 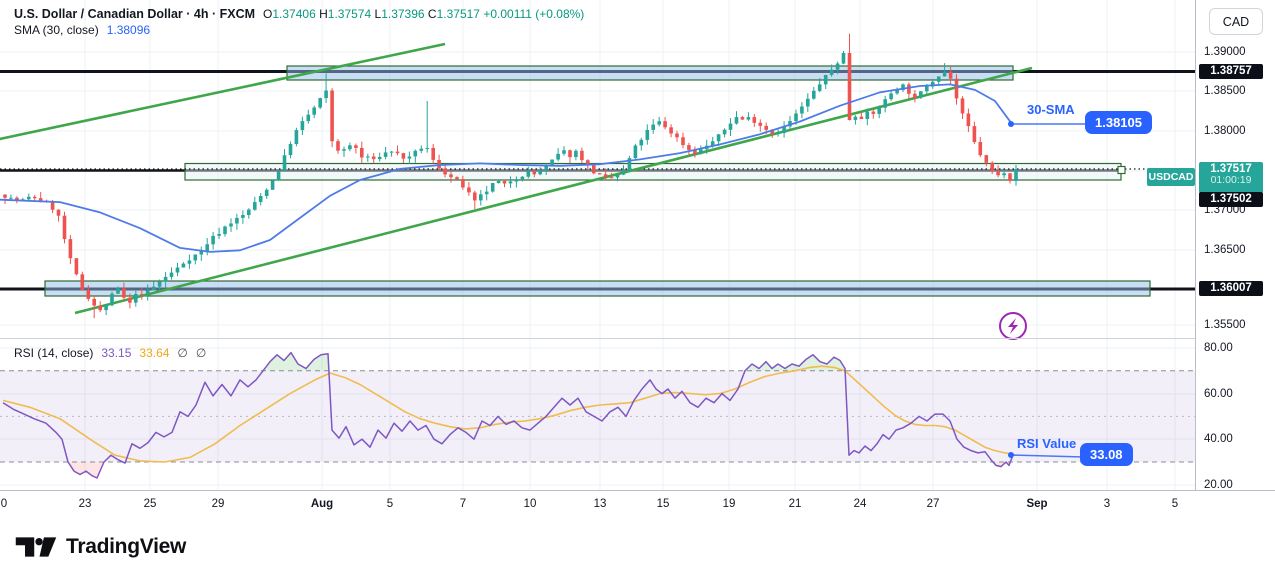 What do you see at coordinates (458, 14) in the screenshot?
I see `close-value: 1.37517` at bounding box center [458, 14].